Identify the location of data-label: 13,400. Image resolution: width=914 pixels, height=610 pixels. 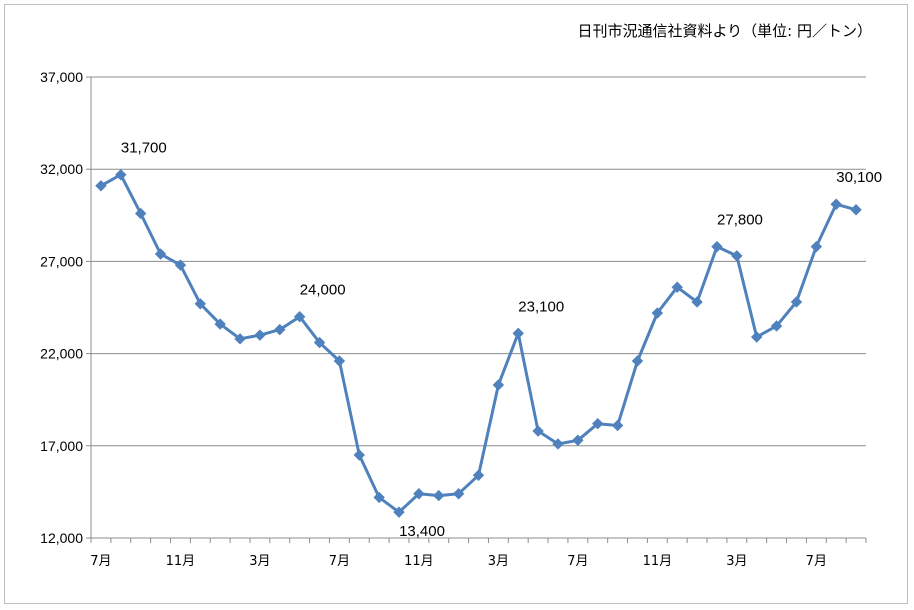
(422, 531).